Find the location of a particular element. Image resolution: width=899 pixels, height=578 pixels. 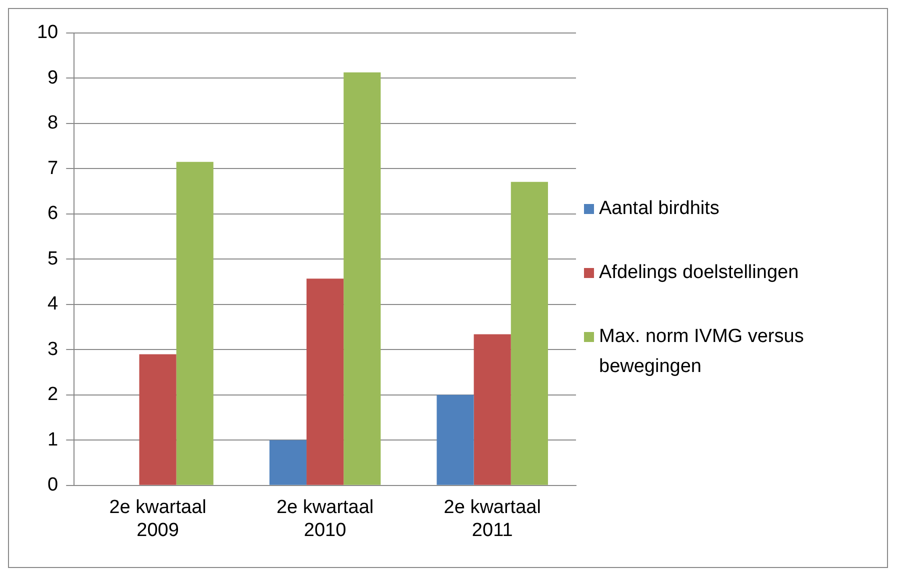

x-tick-label: 2e kwartaal 2010 is located at coordinates (325, 519).